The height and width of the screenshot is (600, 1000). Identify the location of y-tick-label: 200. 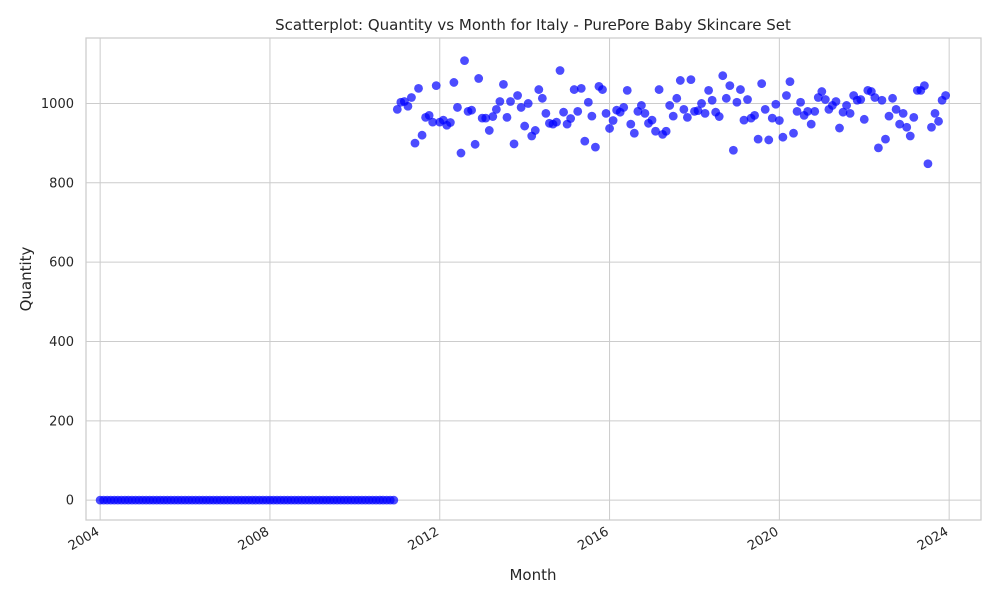
(61, 421).